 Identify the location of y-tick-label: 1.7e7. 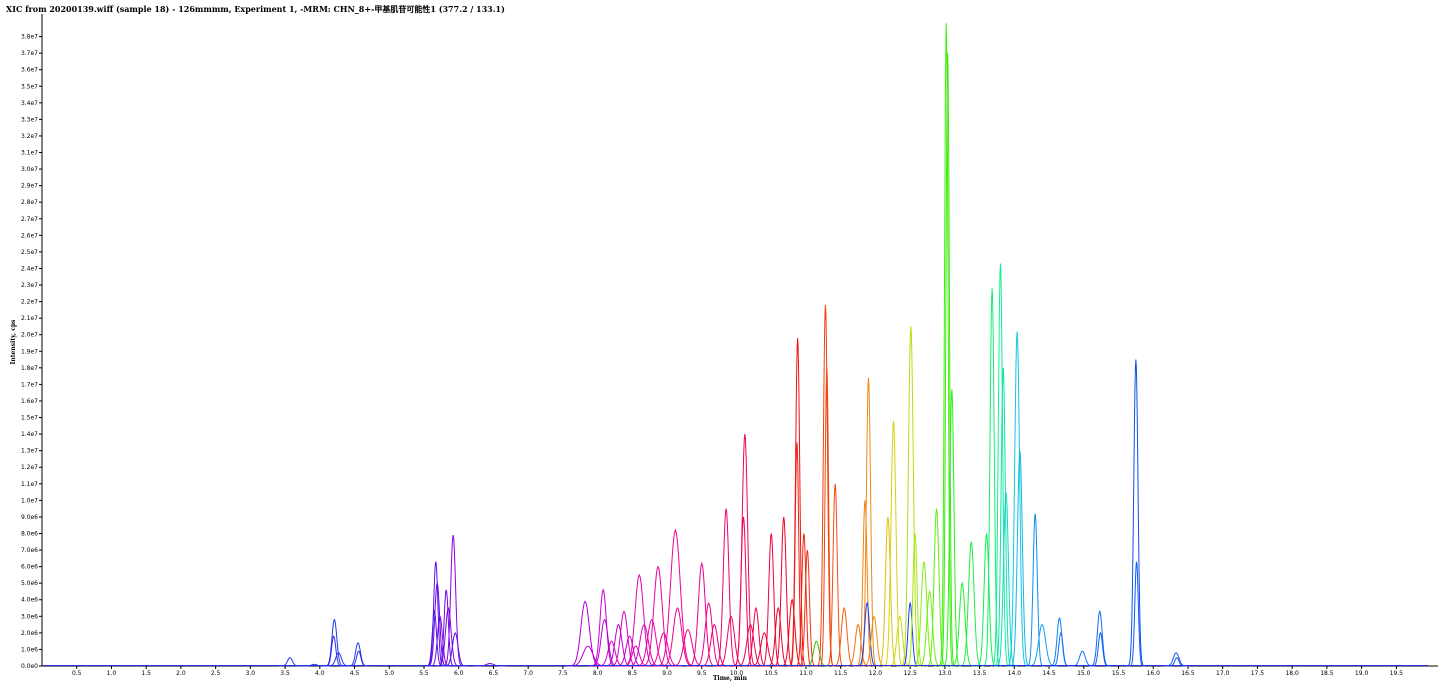
(29, 384).